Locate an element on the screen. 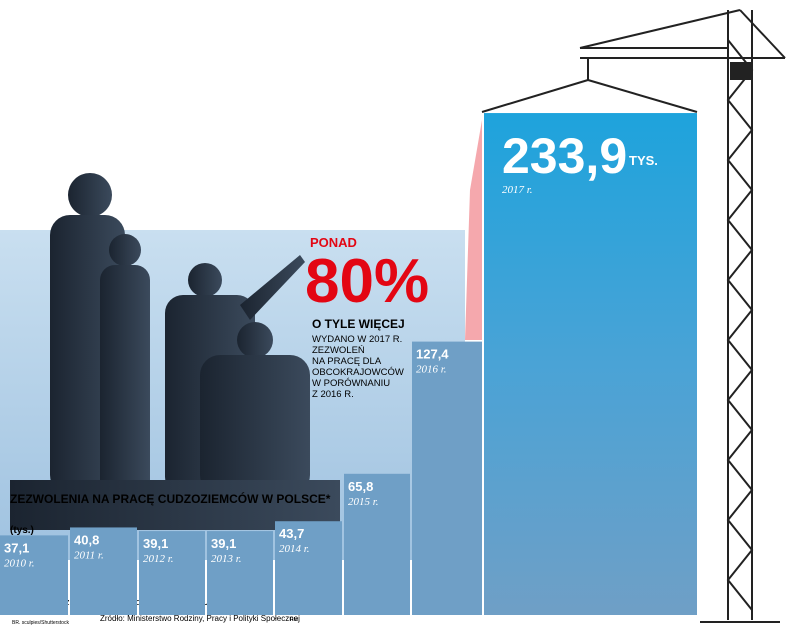 The image size is (788, 629). value-label: 65,8 is located at coordinates (360, 486).